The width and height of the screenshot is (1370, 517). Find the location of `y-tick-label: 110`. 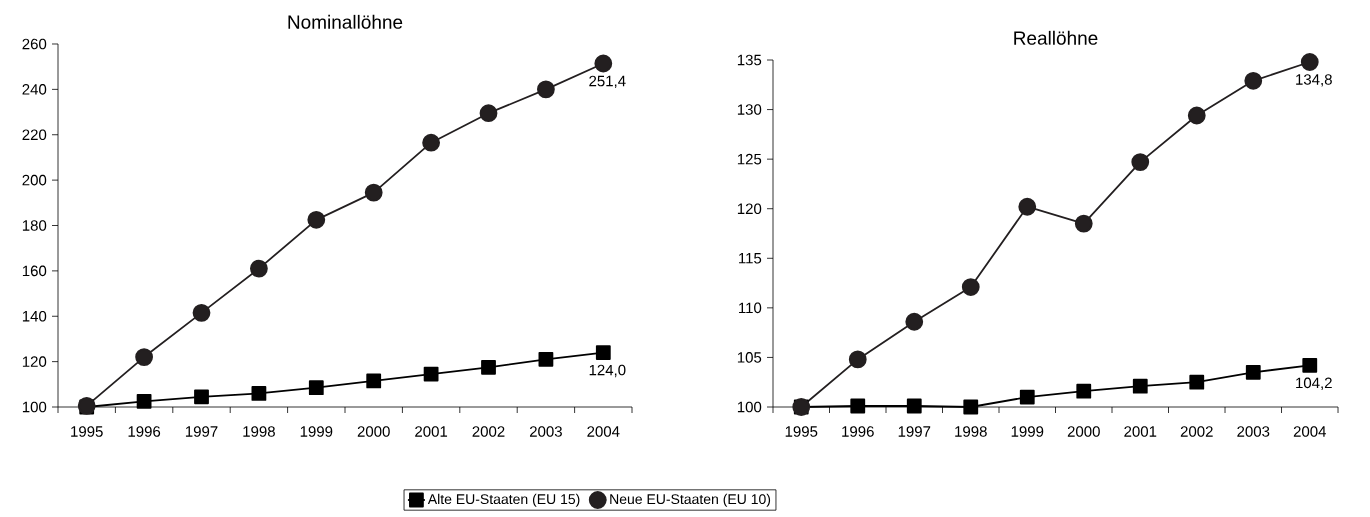

y-tick-label: 110 is located at coordinates (750, 308).